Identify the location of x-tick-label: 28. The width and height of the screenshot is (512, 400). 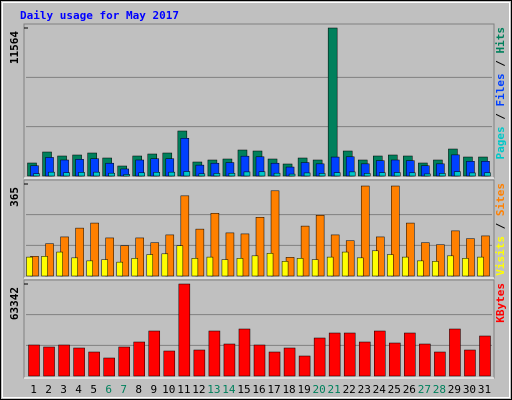
(439, 389).